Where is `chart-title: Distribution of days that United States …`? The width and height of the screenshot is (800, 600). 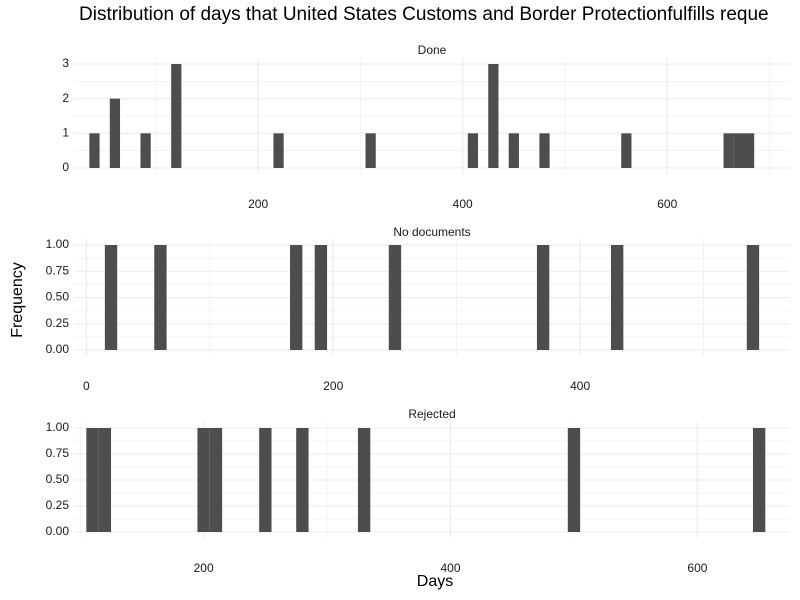
chart-title: Distribution of days that United States … is located at coordinates (424, 14).